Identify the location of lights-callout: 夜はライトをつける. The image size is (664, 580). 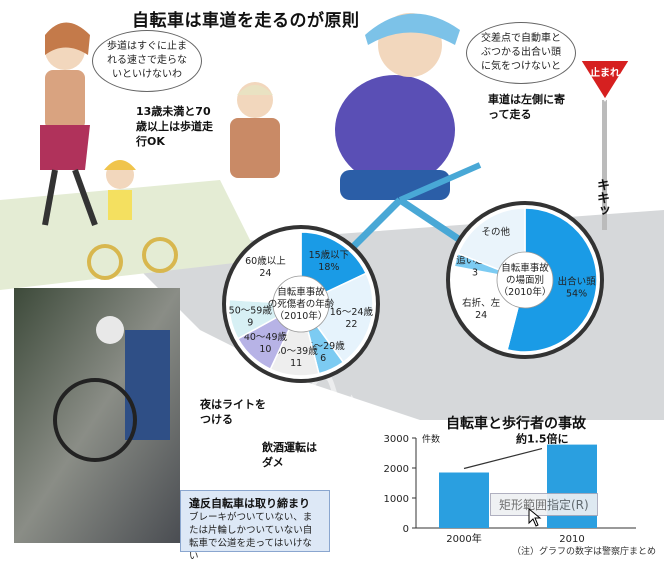
(233, 412).